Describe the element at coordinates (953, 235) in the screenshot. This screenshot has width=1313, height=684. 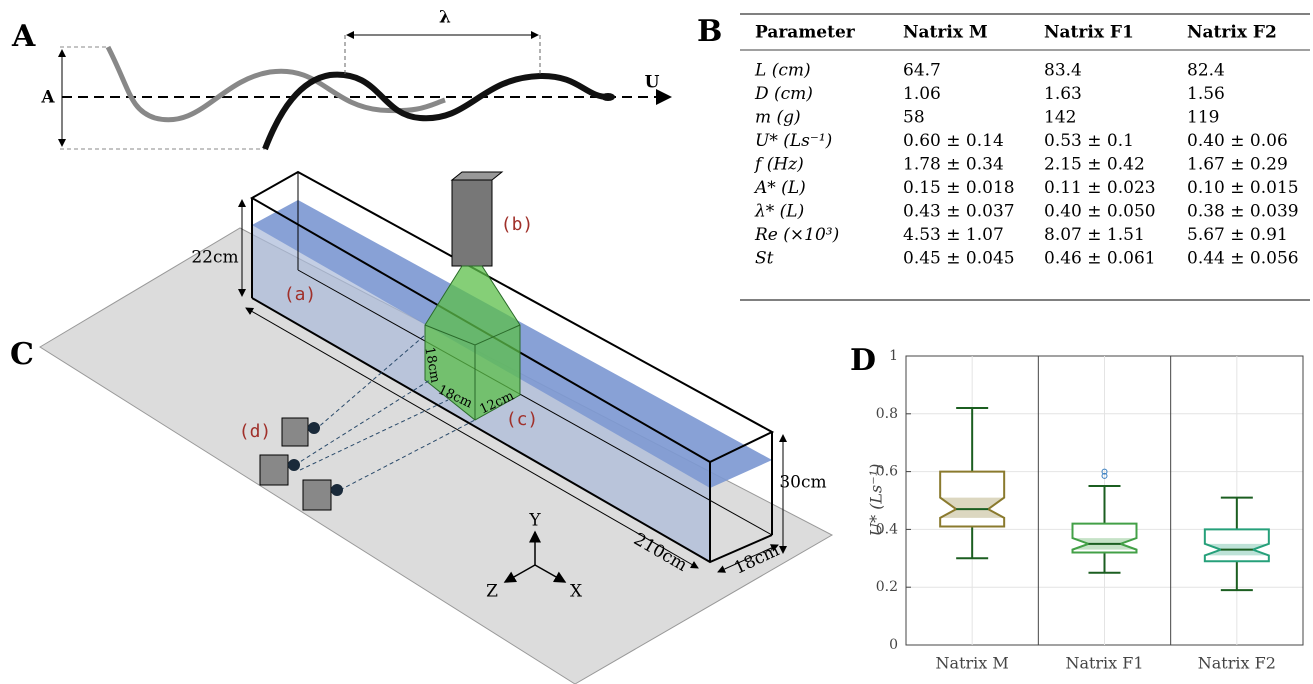
I see `table-cell: 4.53 ± 1.07` at that location.